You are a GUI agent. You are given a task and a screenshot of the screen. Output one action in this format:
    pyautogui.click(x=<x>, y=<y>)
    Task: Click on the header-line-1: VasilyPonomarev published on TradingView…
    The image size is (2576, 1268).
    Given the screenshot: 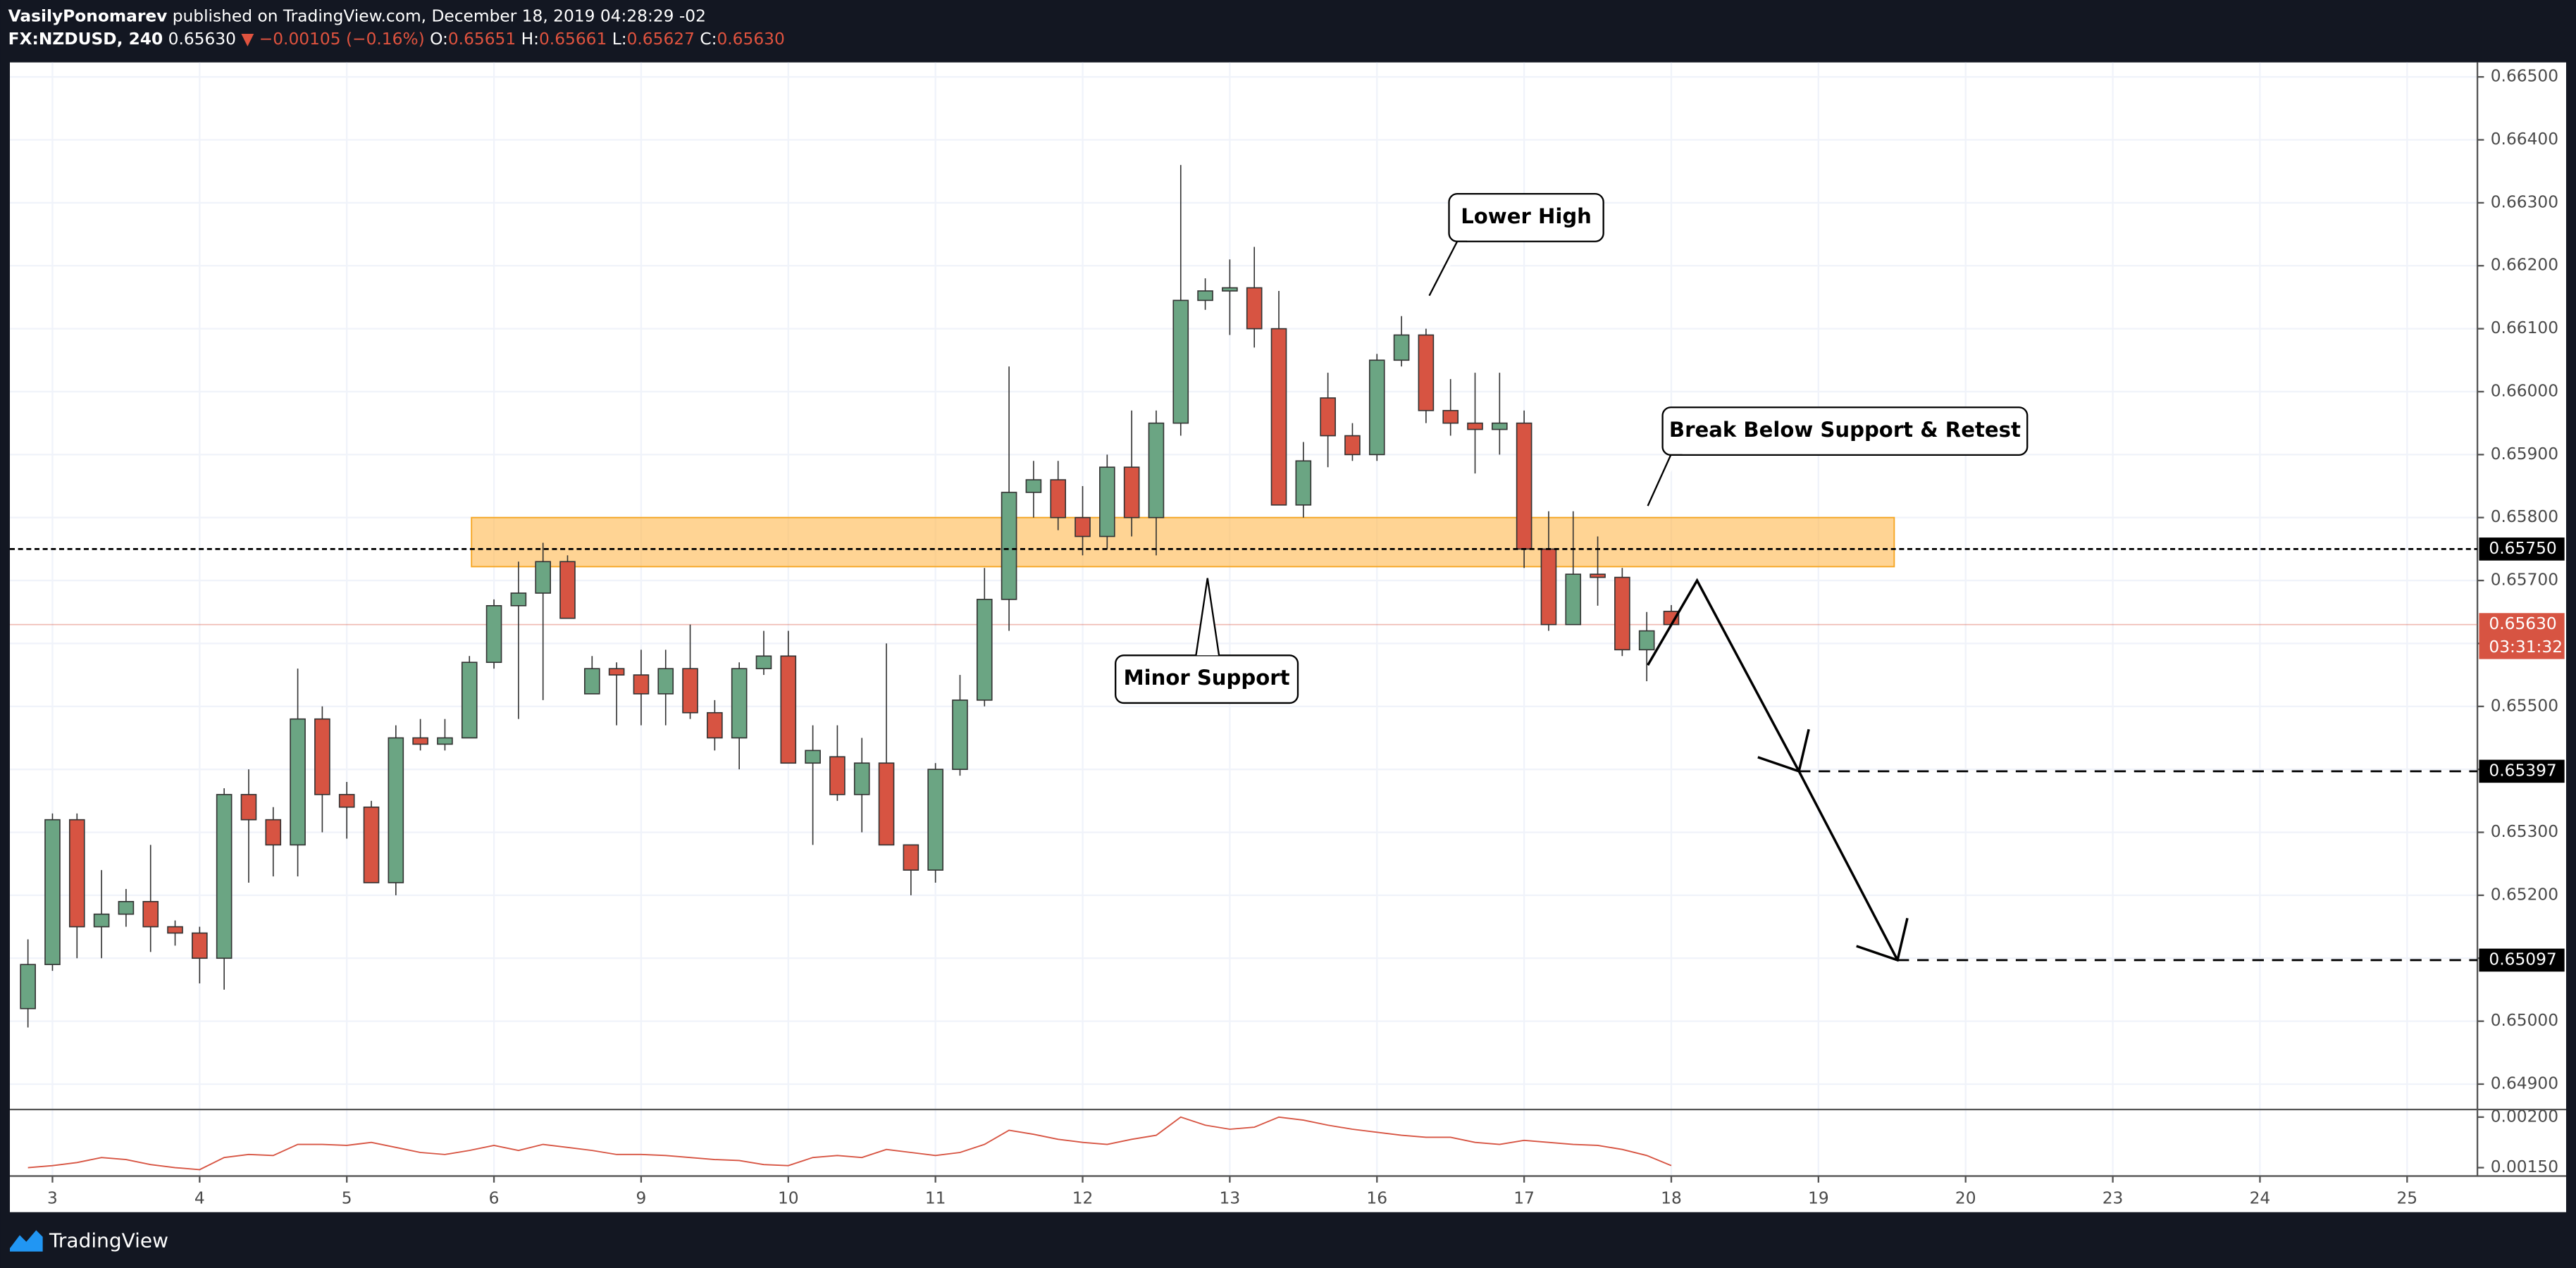 What is the action you would take?
    pyautogui.click(x=357, y=16)
    